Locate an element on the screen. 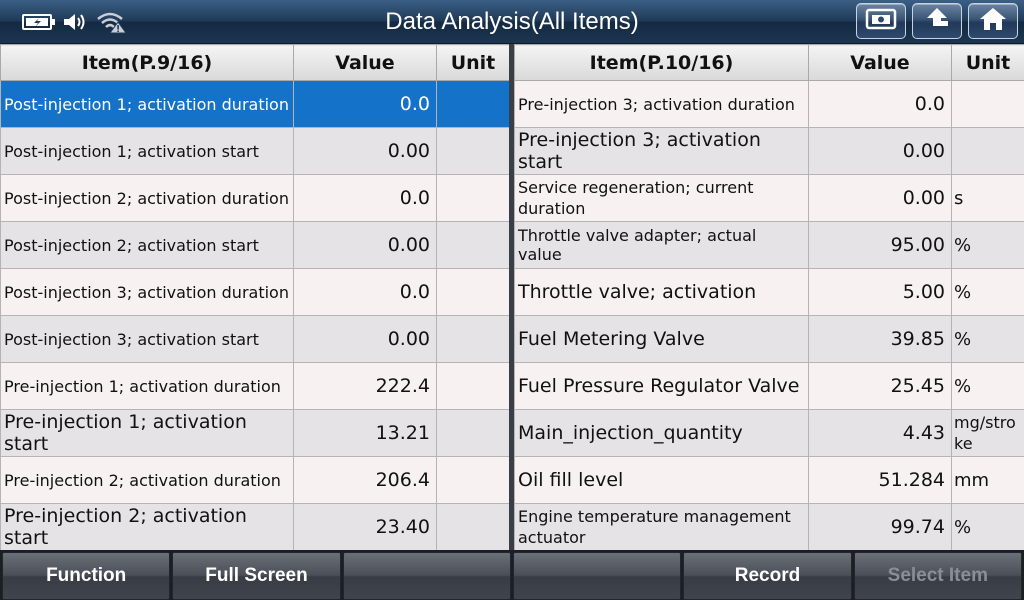  row-value: 51.284 is located at coordinates (880, 480).